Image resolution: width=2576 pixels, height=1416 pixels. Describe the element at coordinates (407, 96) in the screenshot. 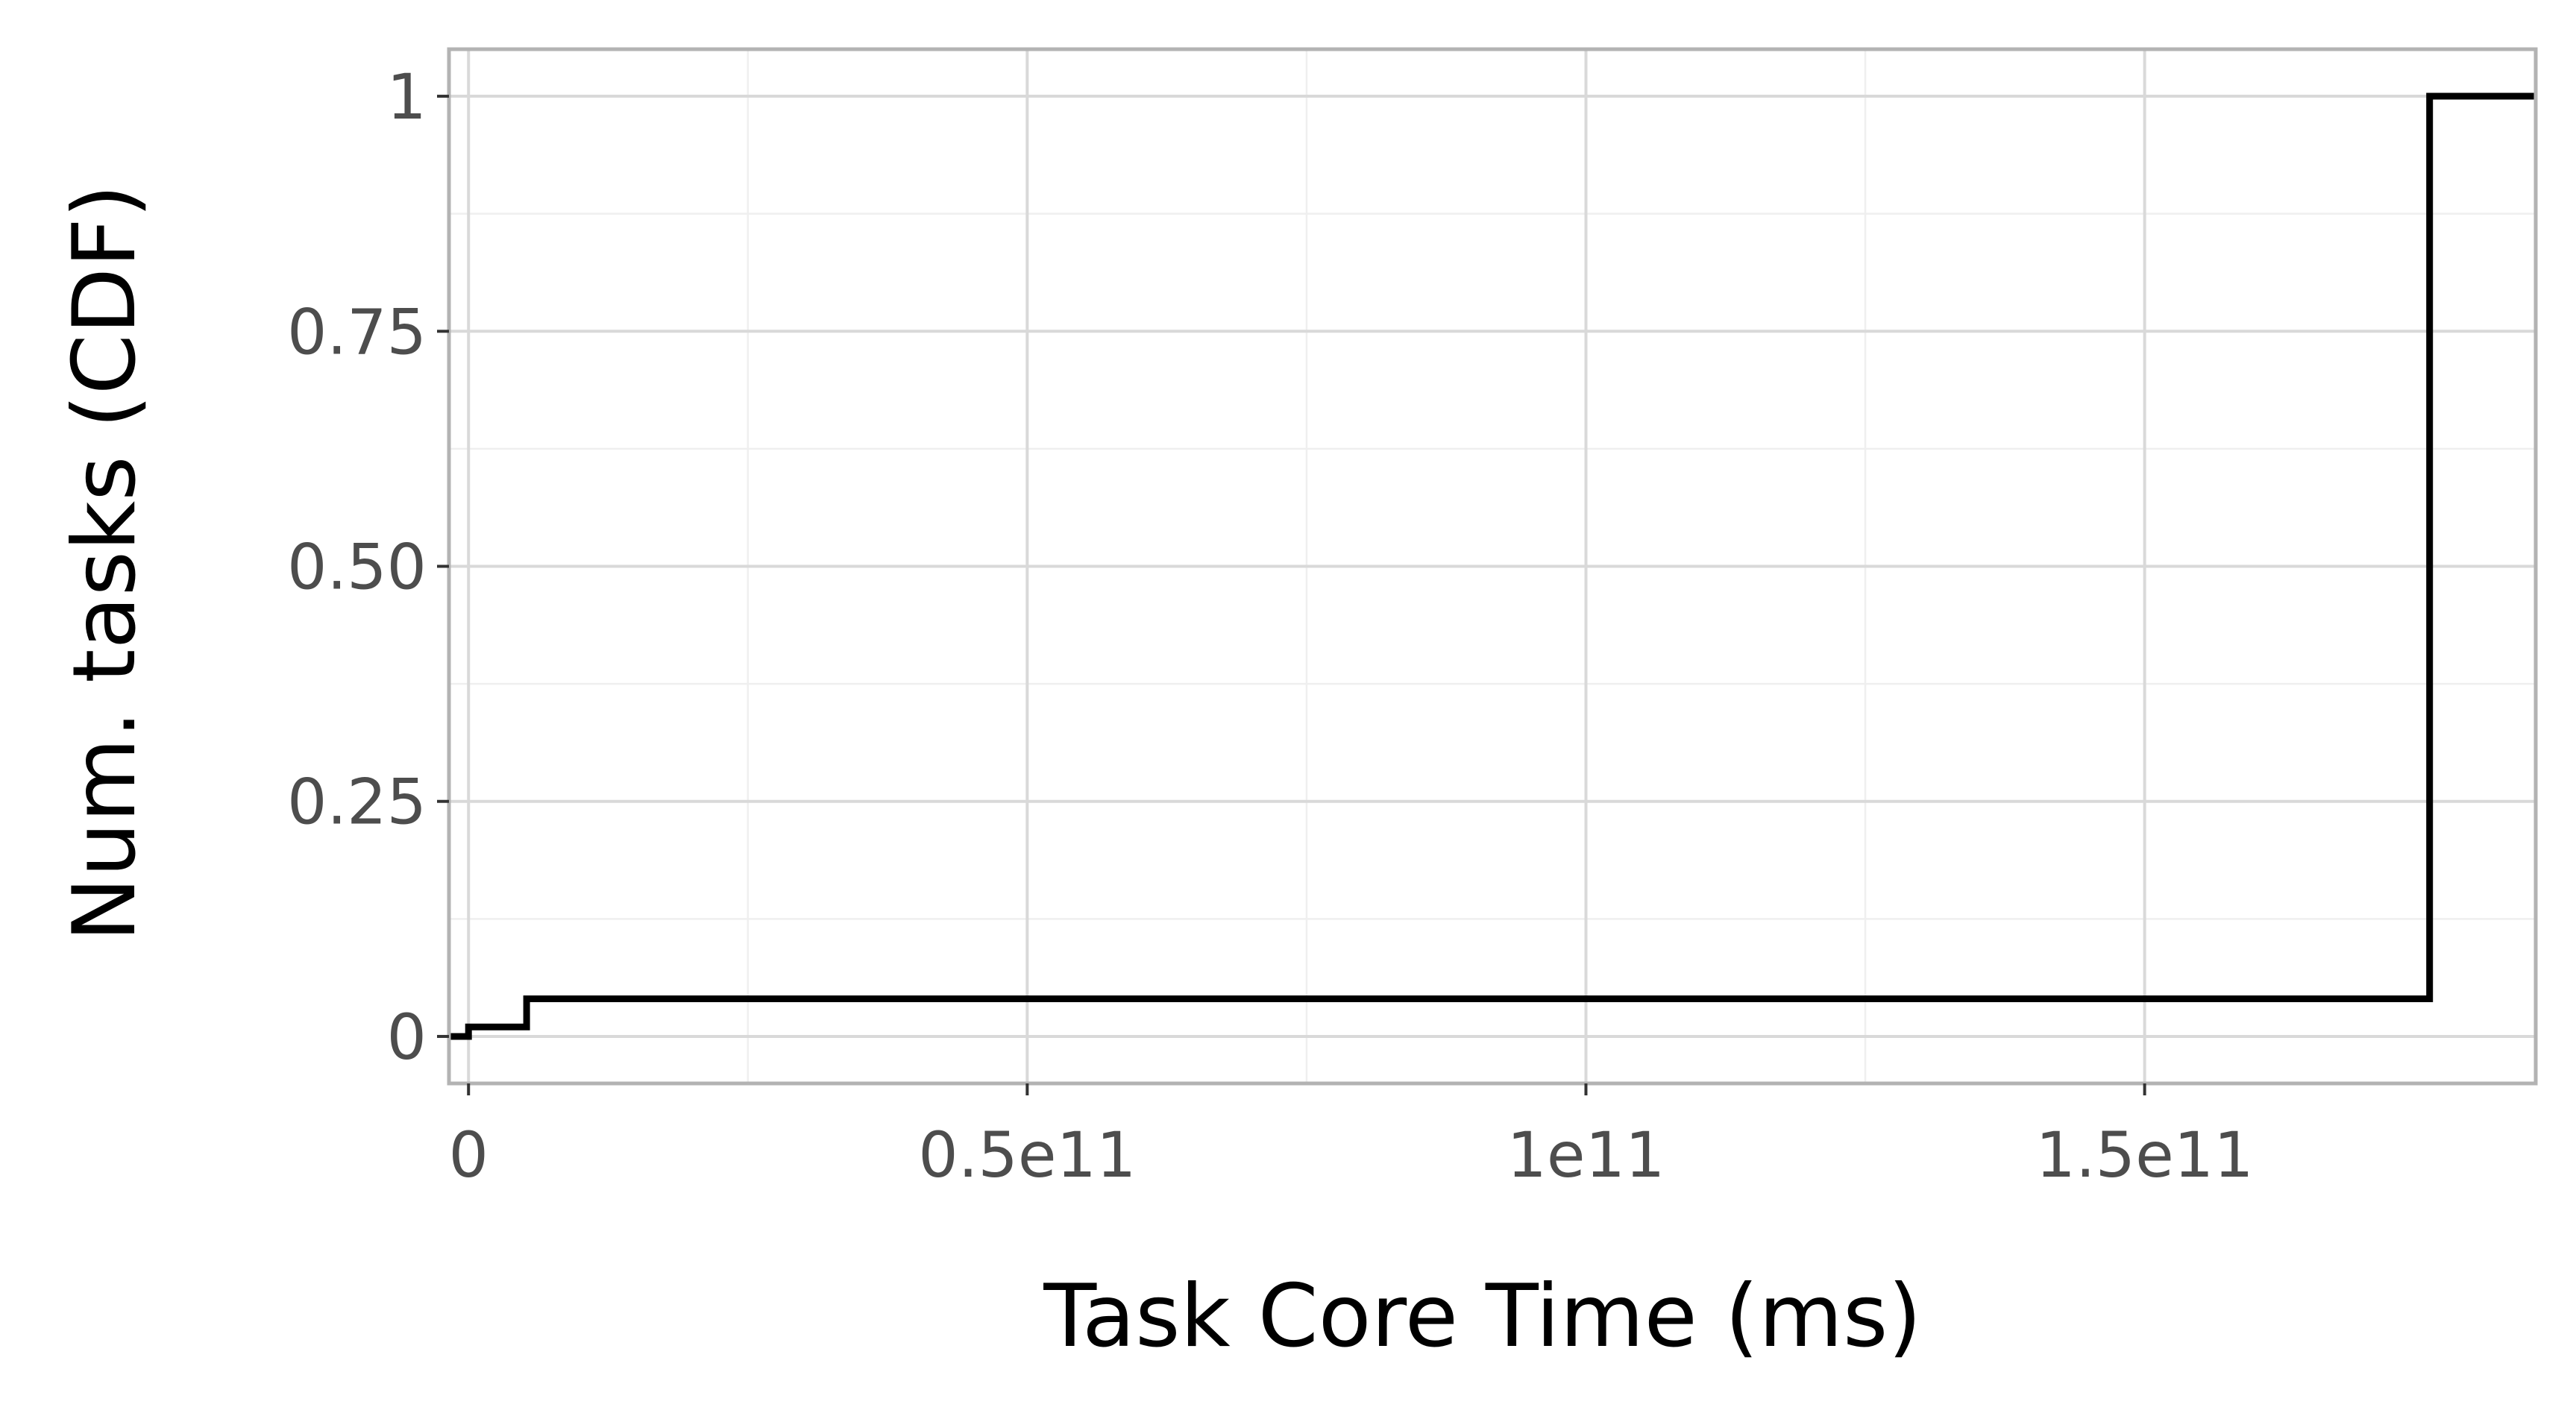

I see `y-tick-label: 1` at that location.